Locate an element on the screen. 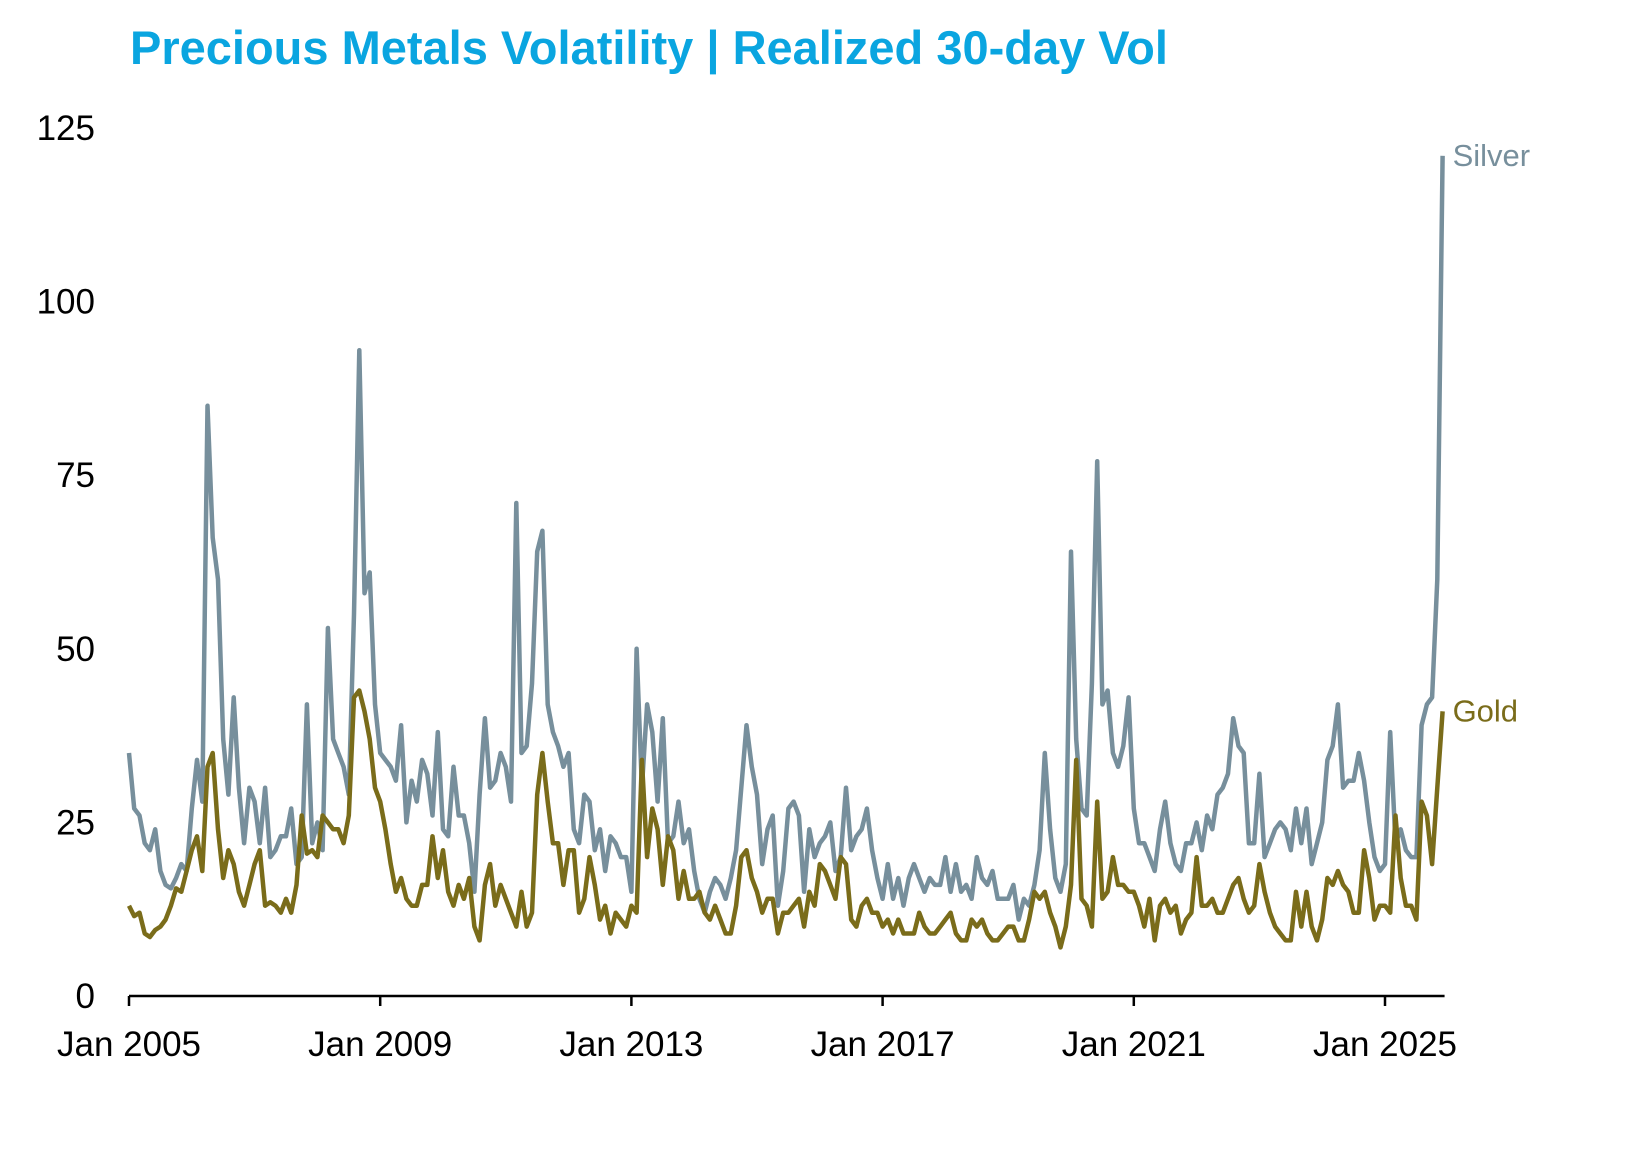  x-tick-label: Jan 2013 is located at coordinates (631, 1044).